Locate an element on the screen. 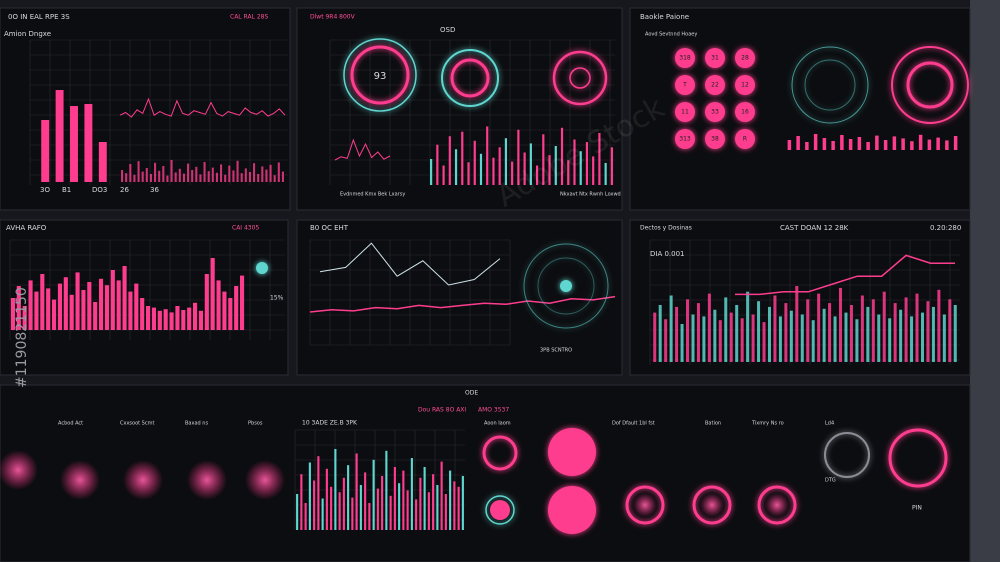  footer: 36 is located at coordinates (154, 190).